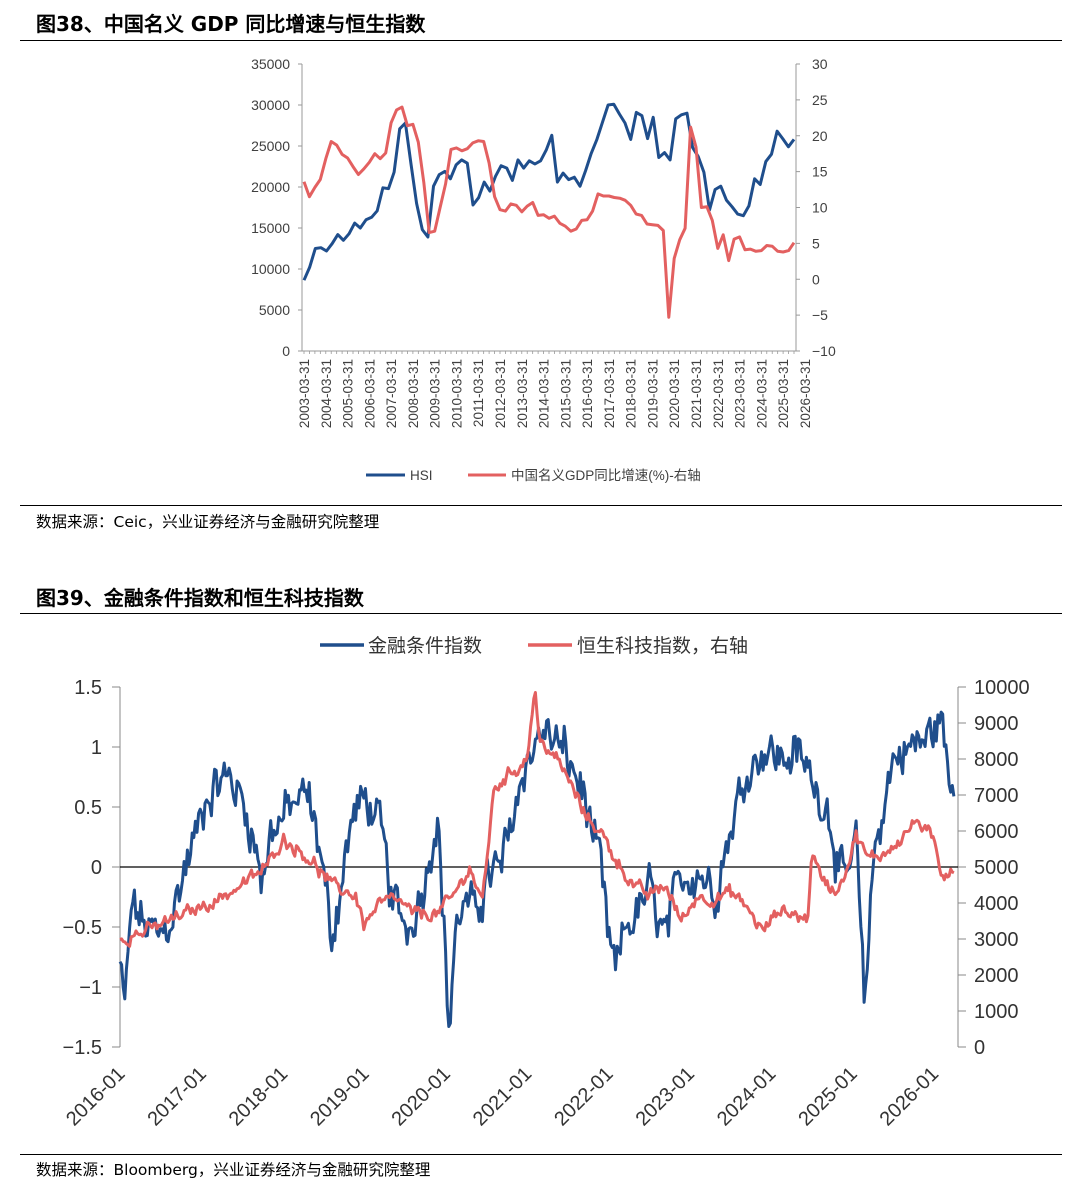 The height and width of the screenshot is (1191, 1079). Describe the element at coordinates (820, 208) in the screenshot. I see `right-tick-label: 10` at that location.